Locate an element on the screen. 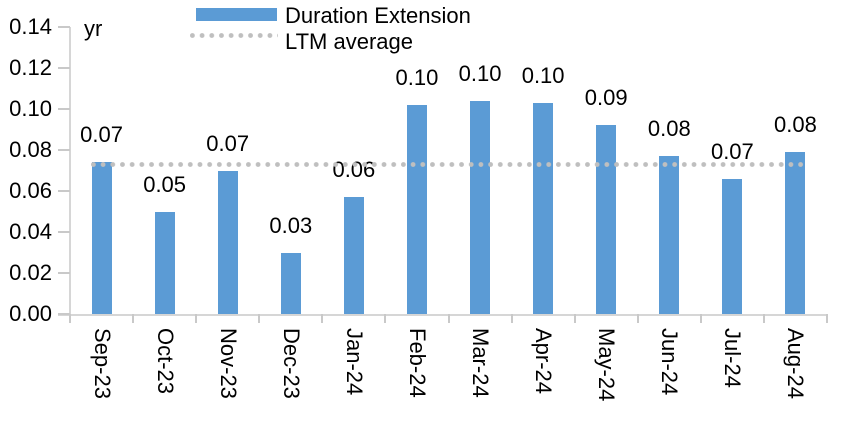 The height and width of the screenshot is (422, 852). x-axis-label: Feb-24 is located at coordinates (417, 363).